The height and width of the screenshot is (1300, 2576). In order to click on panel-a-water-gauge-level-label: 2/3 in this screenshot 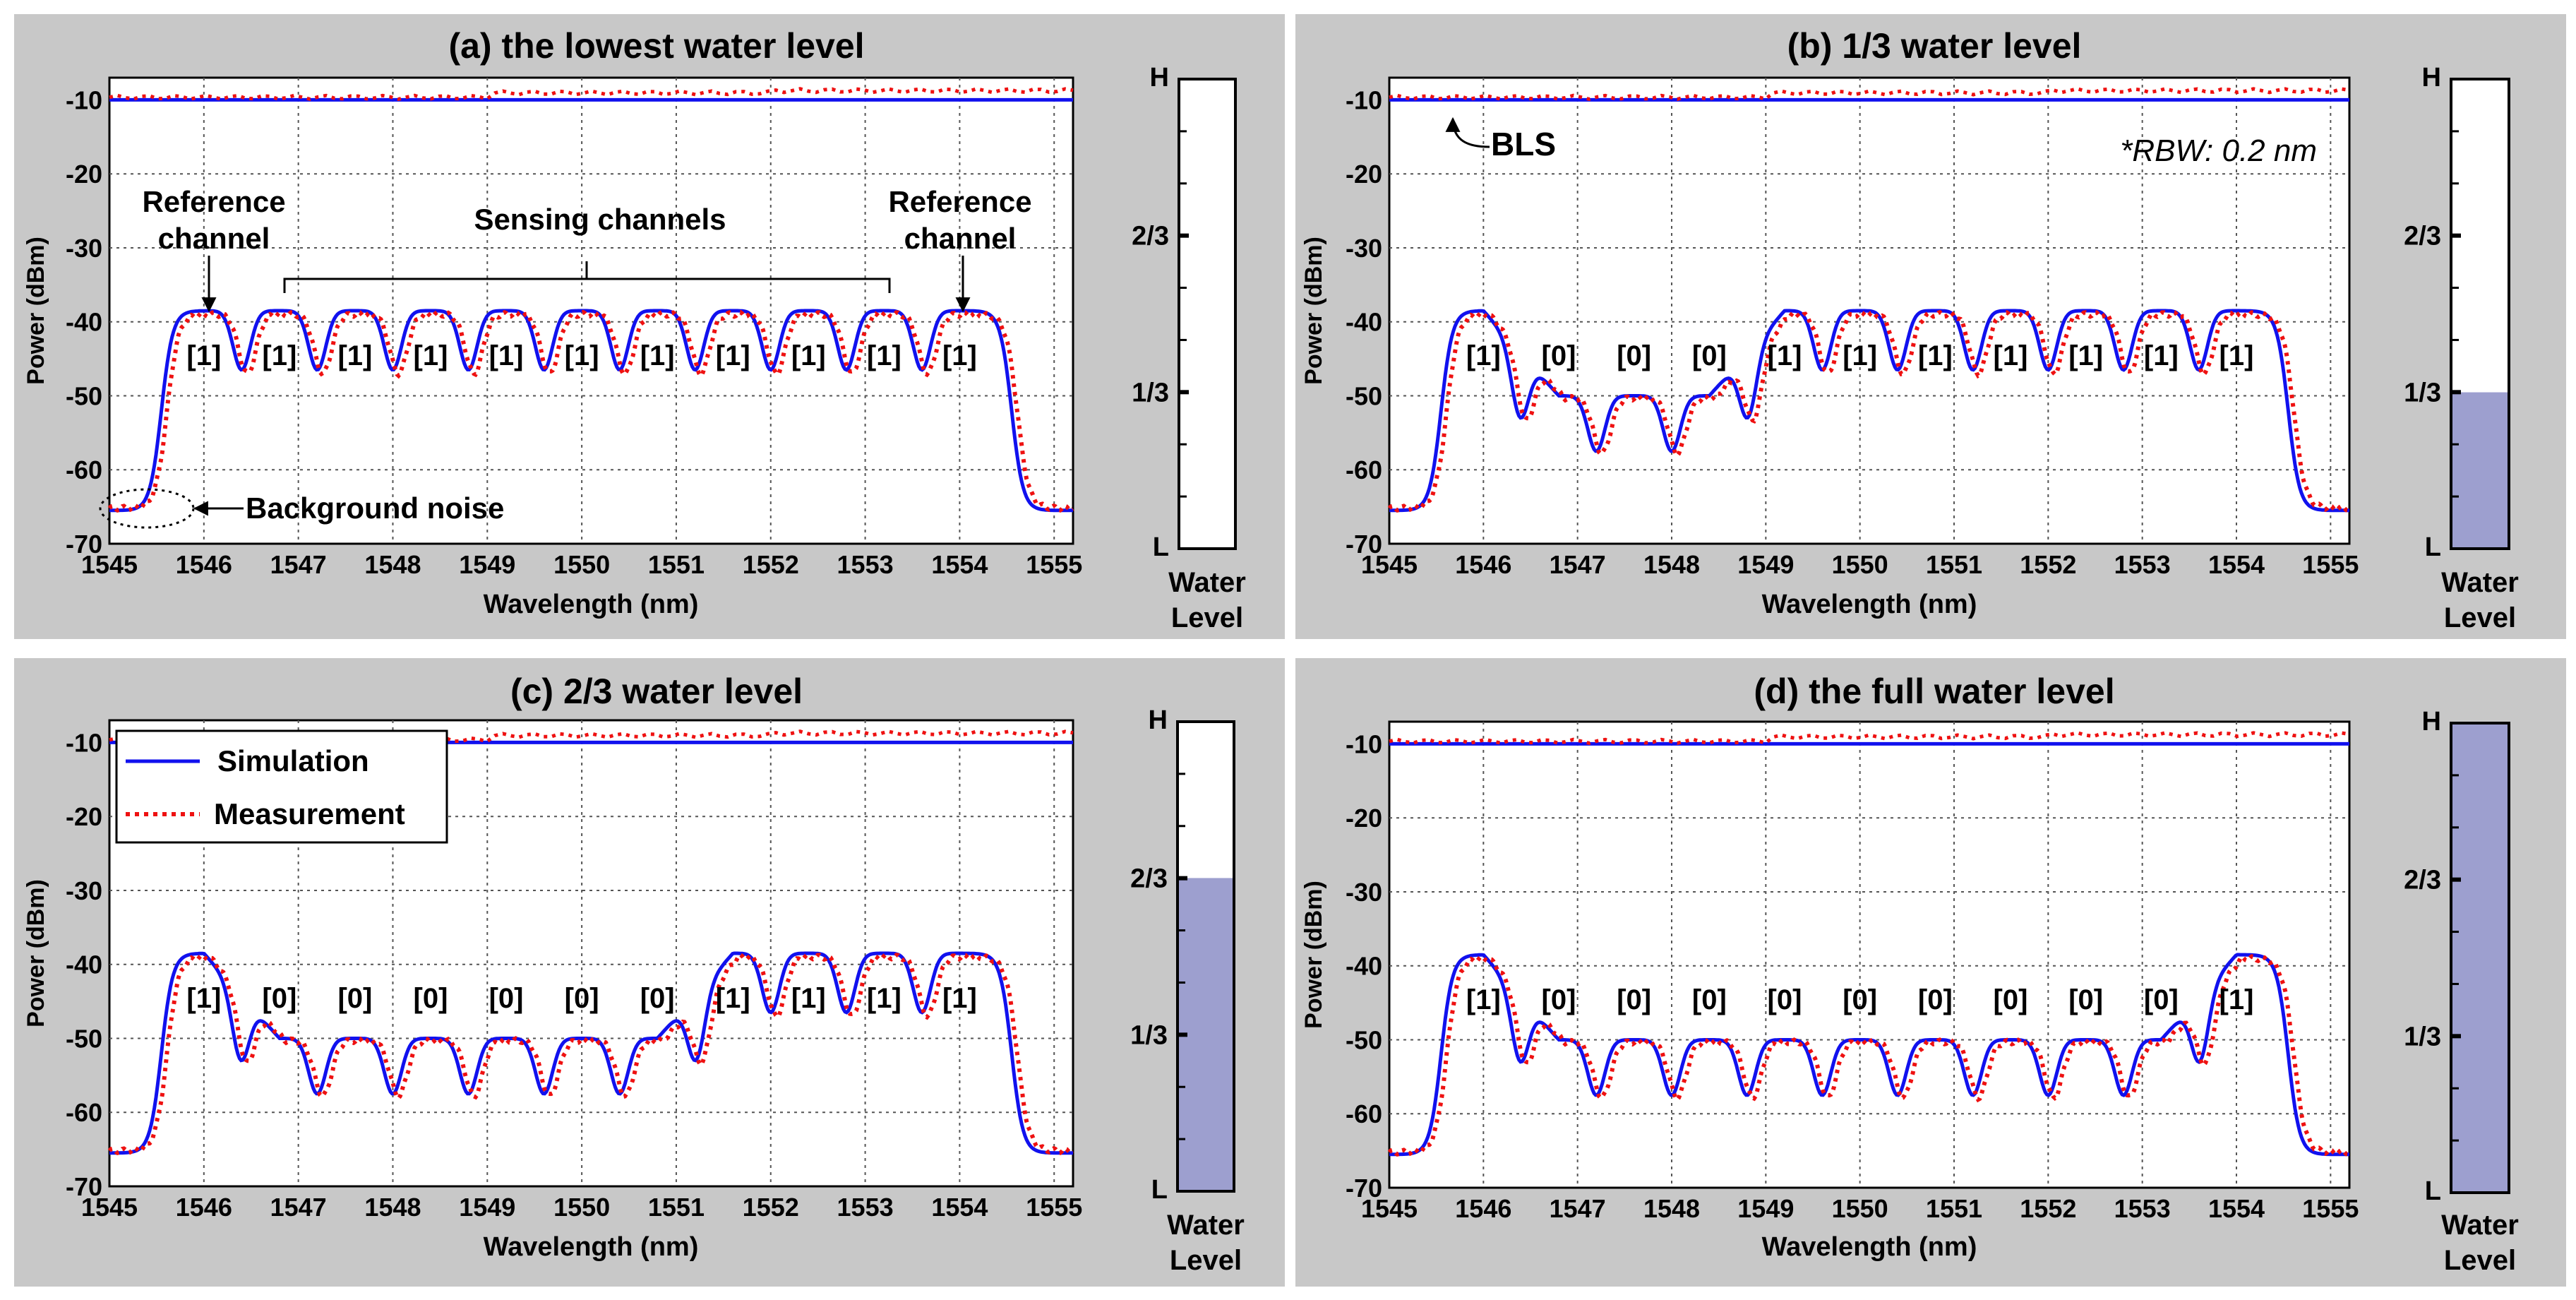, I will do `click(1150, 236)`.